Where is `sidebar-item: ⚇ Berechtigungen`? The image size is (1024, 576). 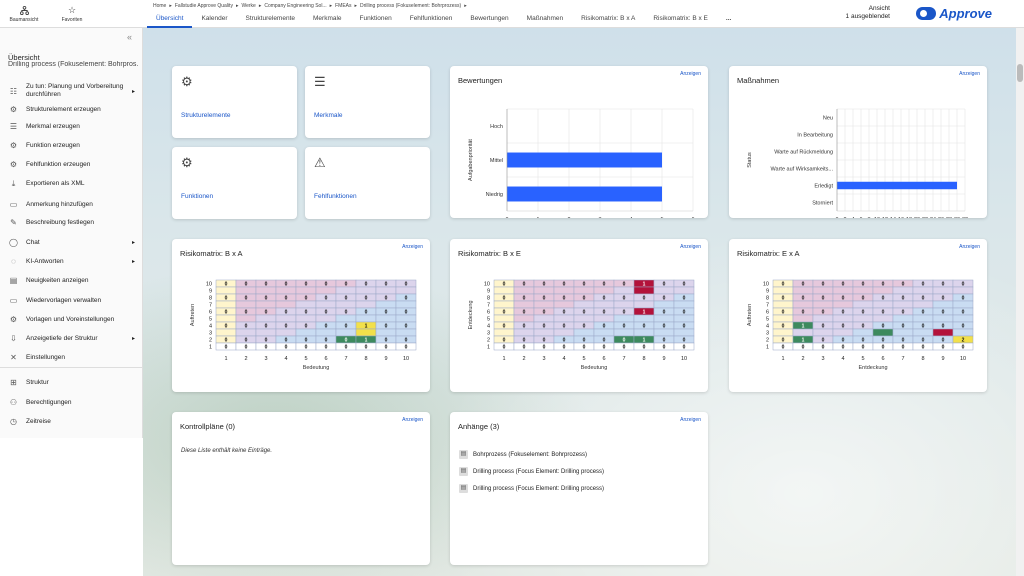
sidebar-item: ⚇ Berechtigungen is located at coordinates (71, 402).